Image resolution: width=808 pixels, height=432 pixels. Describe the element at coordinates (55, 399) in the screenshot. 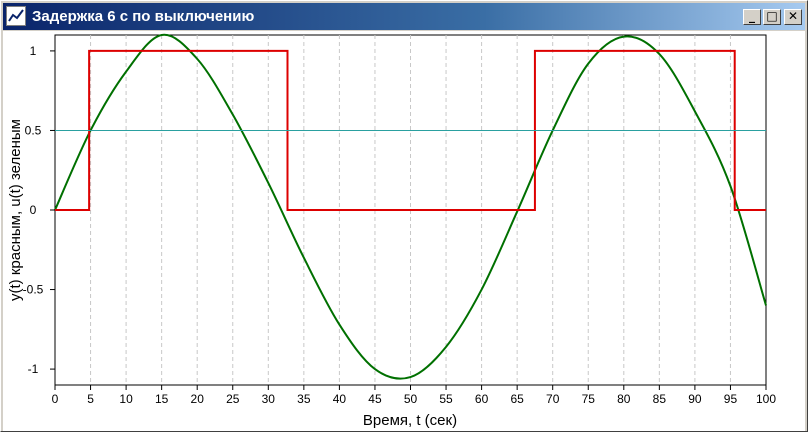

I see `x-tick-label: 0` at that location.